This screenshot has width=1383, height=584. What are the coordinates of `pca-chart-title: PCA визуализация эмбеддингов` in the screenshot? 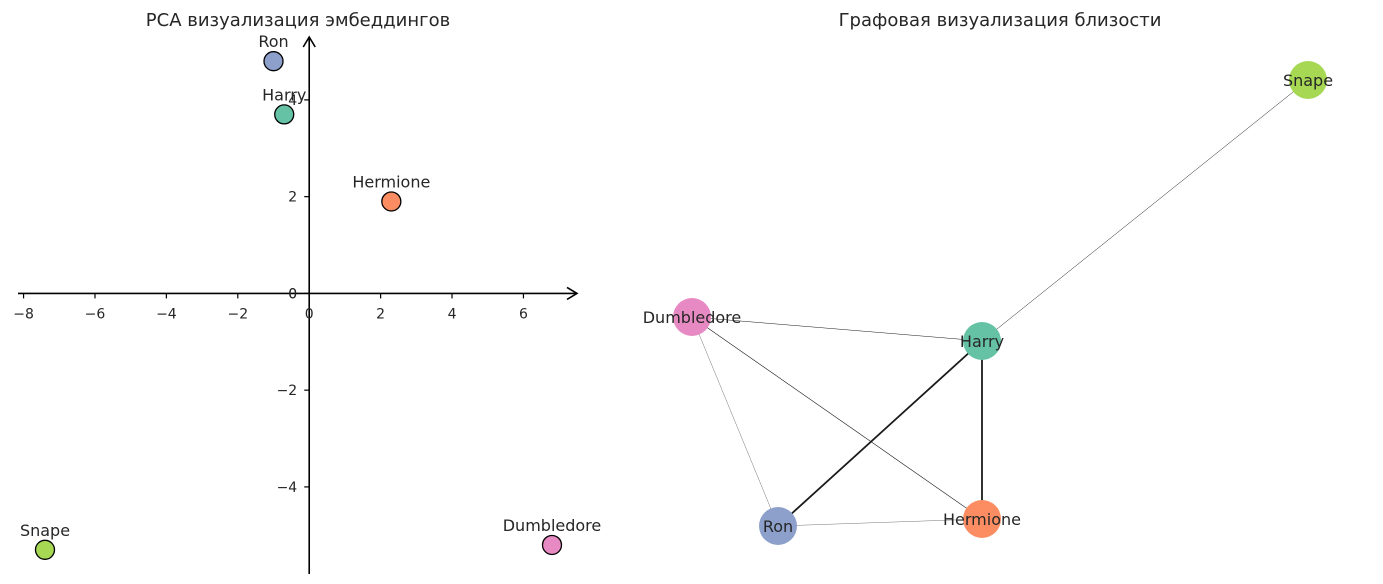 It's located at (298, 20).